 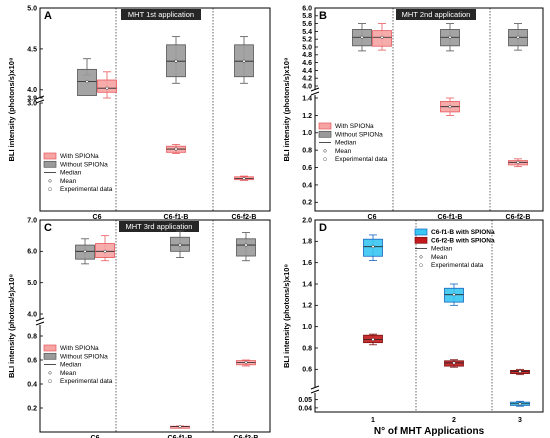 What do you see at coordinates (307, 32) in the screenshot?
I see `y-tick-label: 5.4` at bounding box center [307, 32].